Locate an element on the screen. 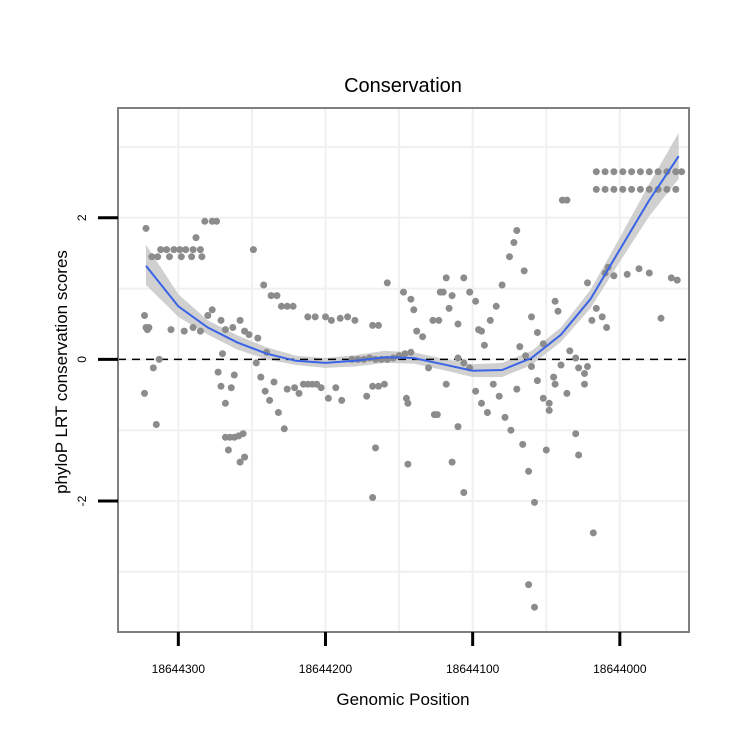 This screenshot has width=750, height=750. y-tick-label: 0 is located at coordinates (82, 359).